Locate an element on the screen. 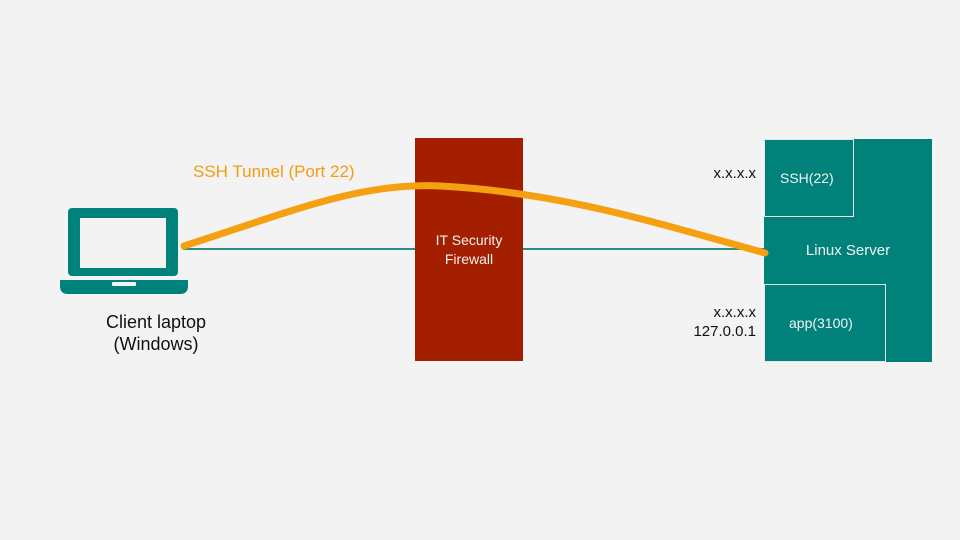  server-name-label: Linux Server is located at coordinates (848, 250).